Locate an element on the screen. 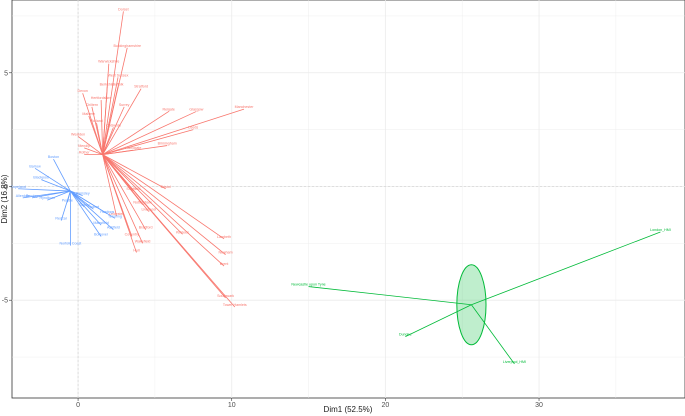  point-label: Tower Hamlets is located at coordinates (235, 305).